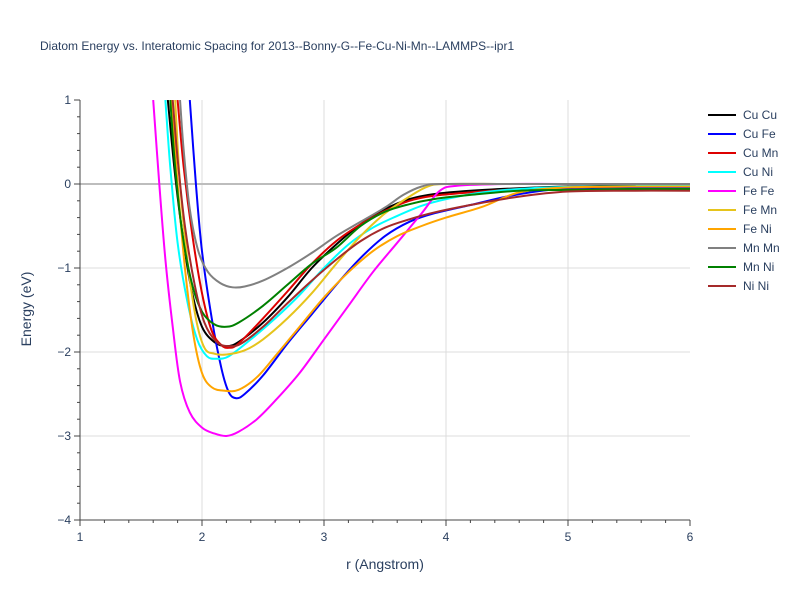 Image resolution: width=800 pixels, height=605 pixels. I want to click on legend-item-fe-fe: Fe Fe, so click(741, 191).